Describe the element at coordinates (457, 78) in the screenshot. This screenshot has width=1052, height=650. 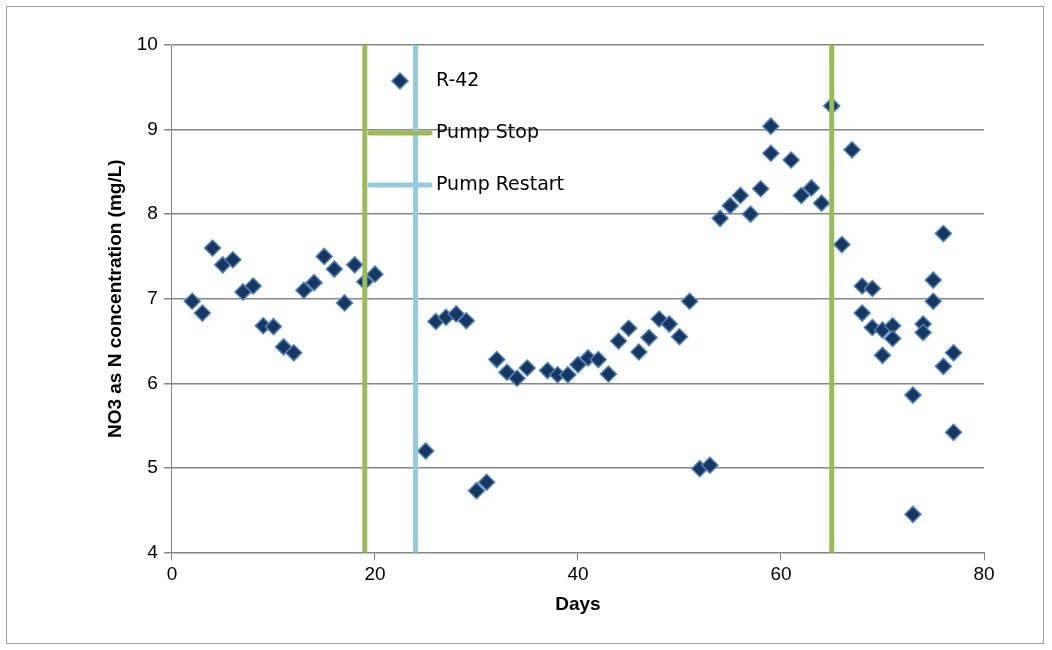
I see `legend-label: R-42` at that location.